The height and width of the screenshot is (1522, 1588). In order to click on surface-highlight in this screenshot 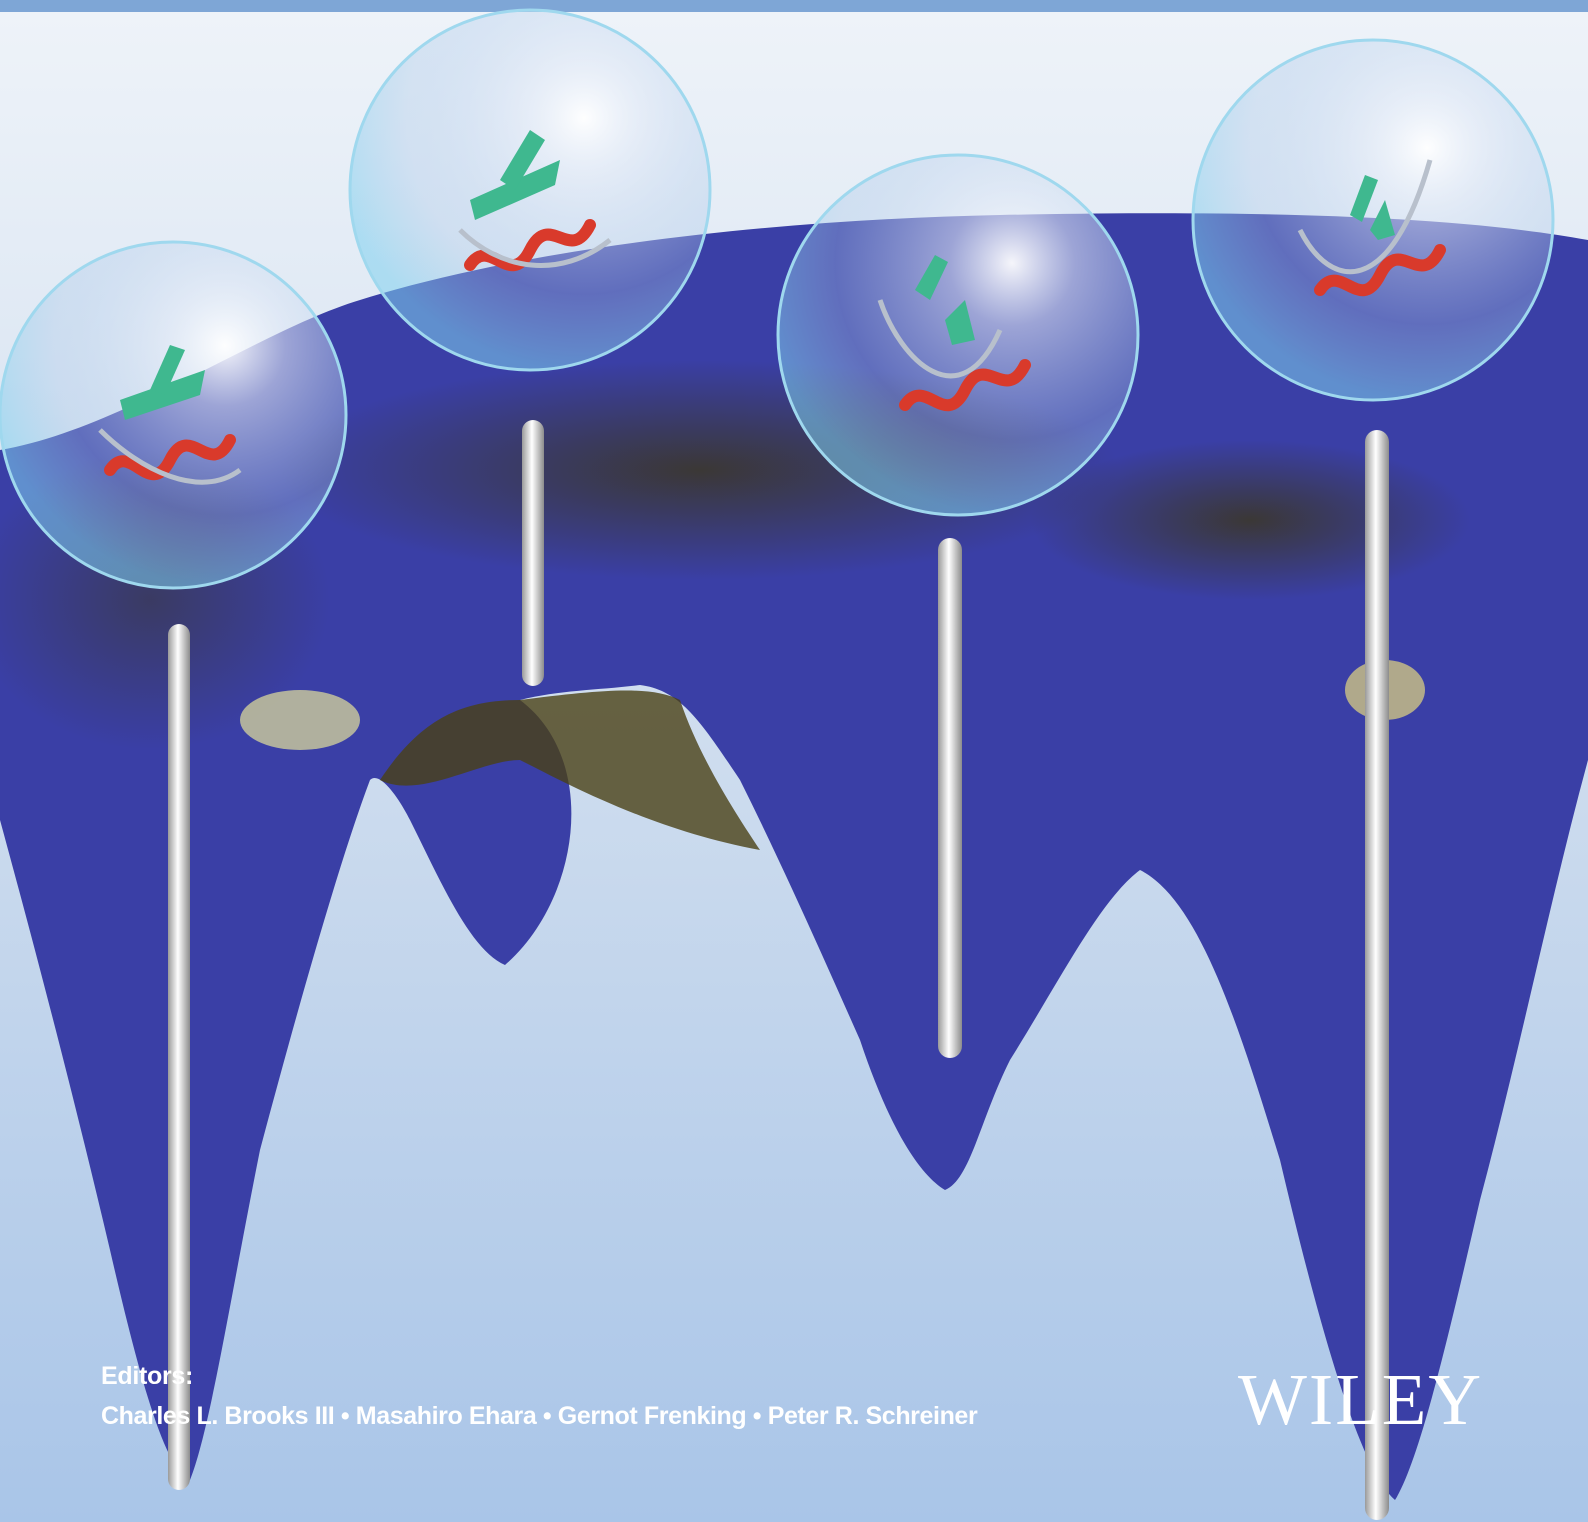, I will do `click(300, 720)`.